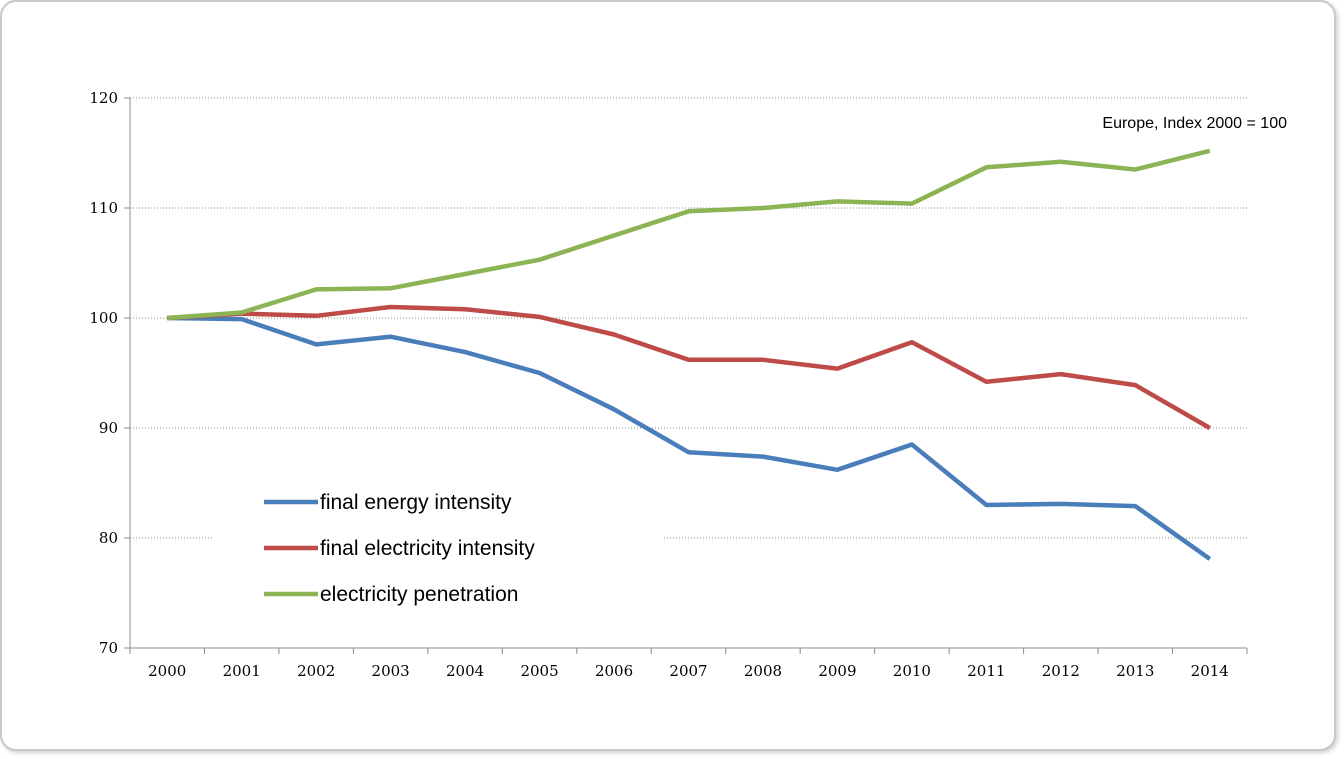  Describe the element at coordinates (986, 671) in the screenshot. I see `x-tick-label: 2011` at that location.